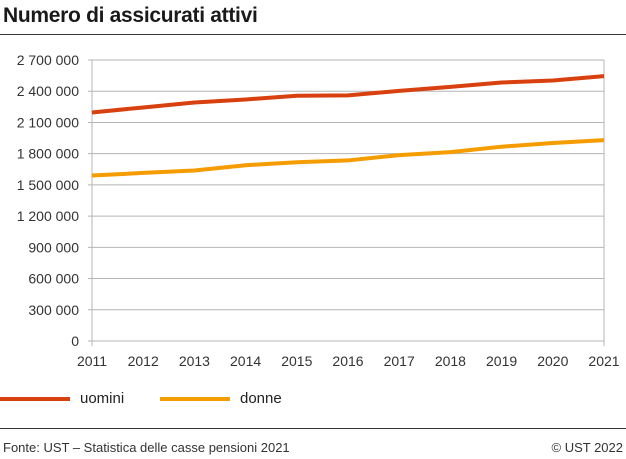  Describe the element at coordinates (399, 361) in the screenshot. I see `x-tick-label: 2017` at that location.